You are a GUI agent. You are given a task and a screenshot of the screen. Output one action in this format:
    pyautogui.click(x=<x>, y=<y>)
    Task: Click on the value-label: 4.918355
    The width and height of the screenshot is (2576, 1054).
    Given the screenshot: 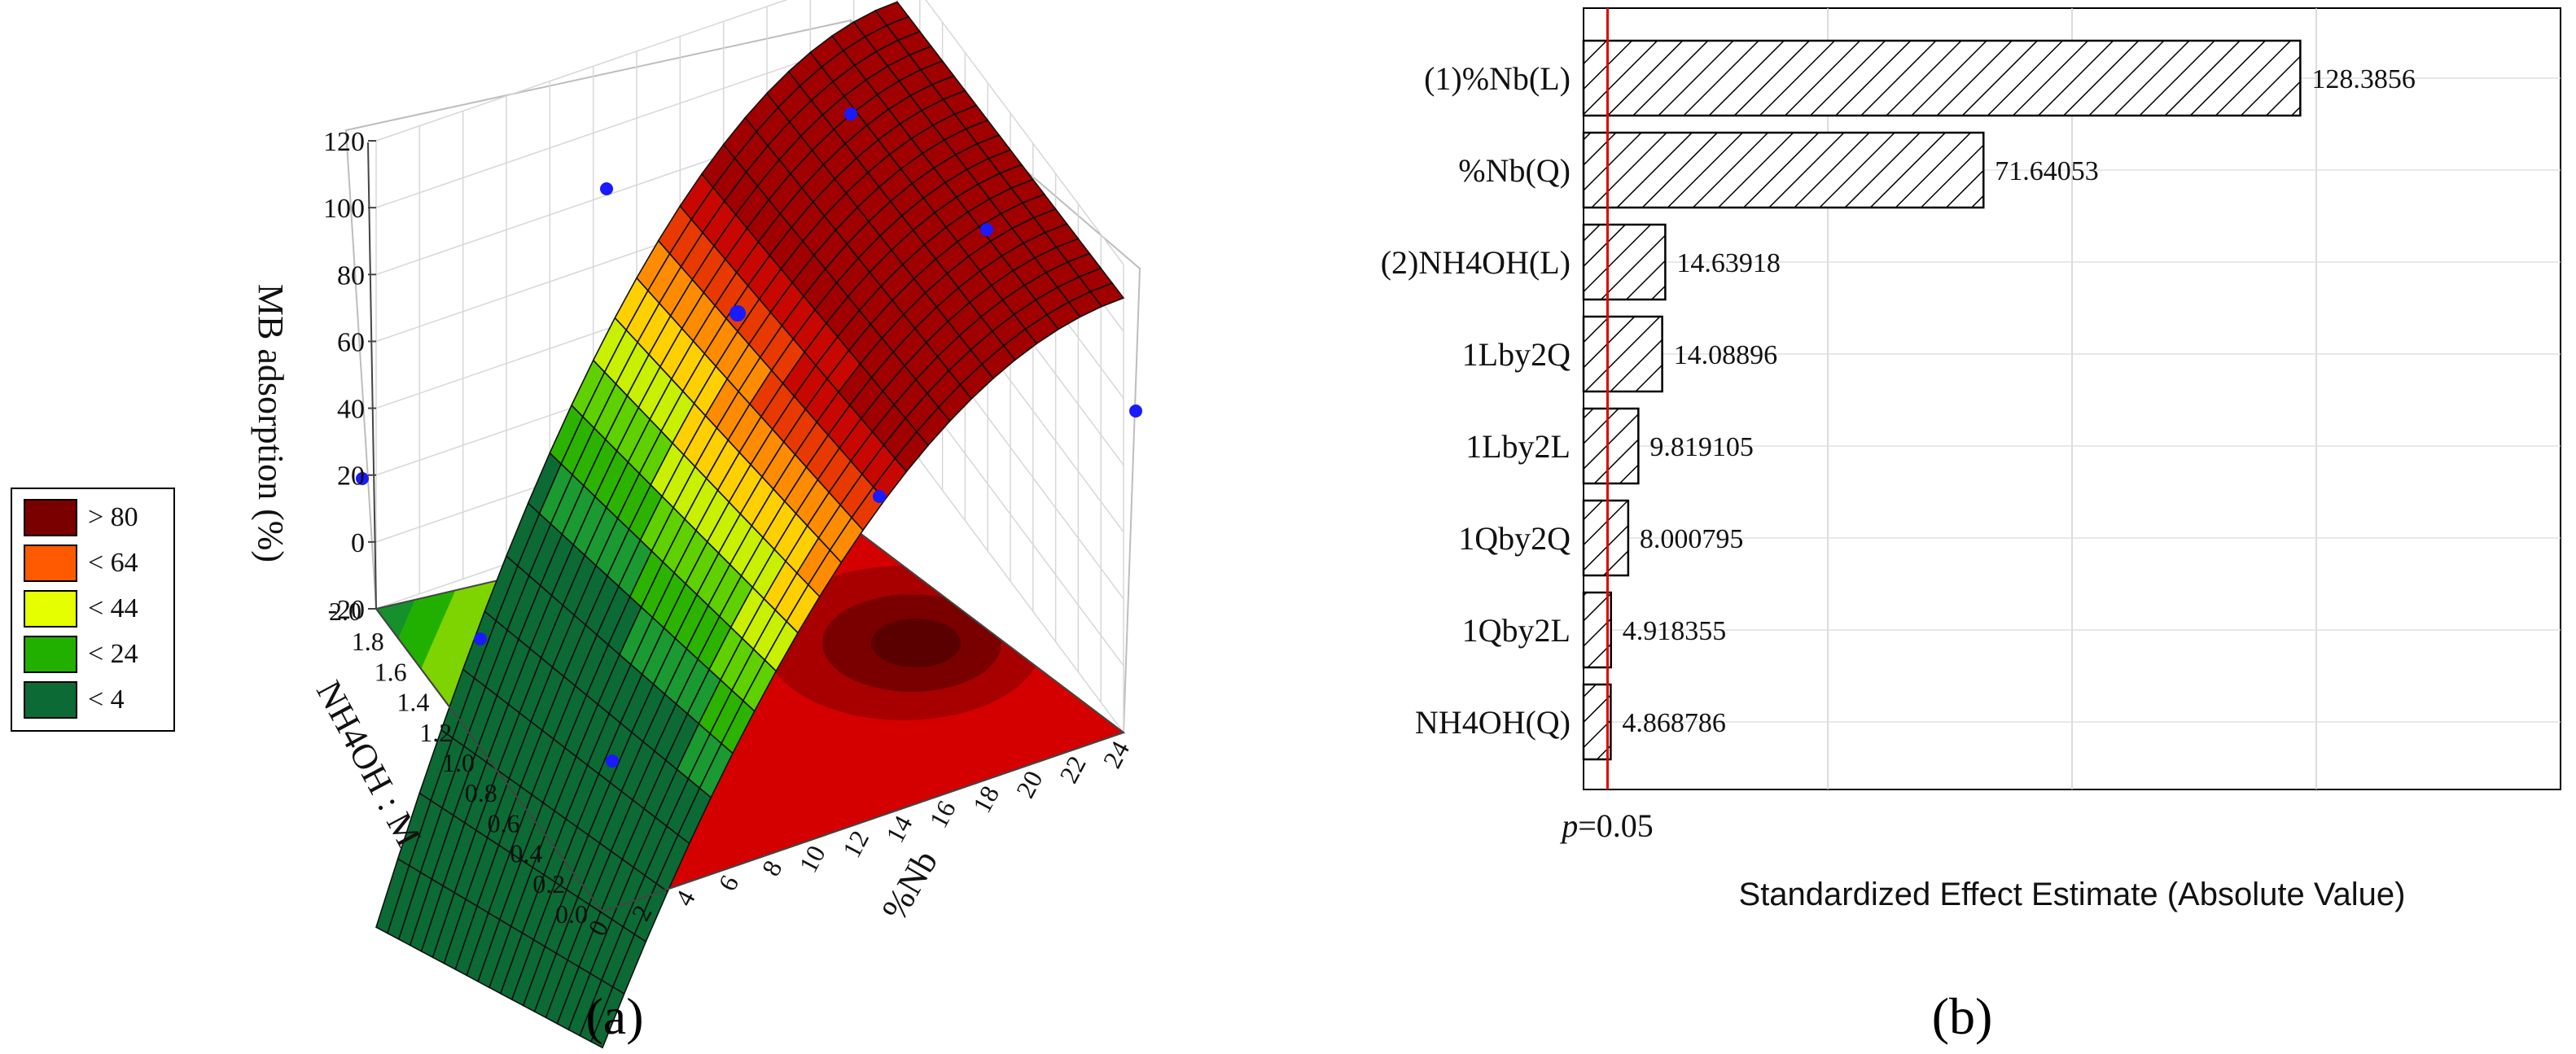 What is the action you would take?
    pyautogui.click(x=1675, y=631)
    